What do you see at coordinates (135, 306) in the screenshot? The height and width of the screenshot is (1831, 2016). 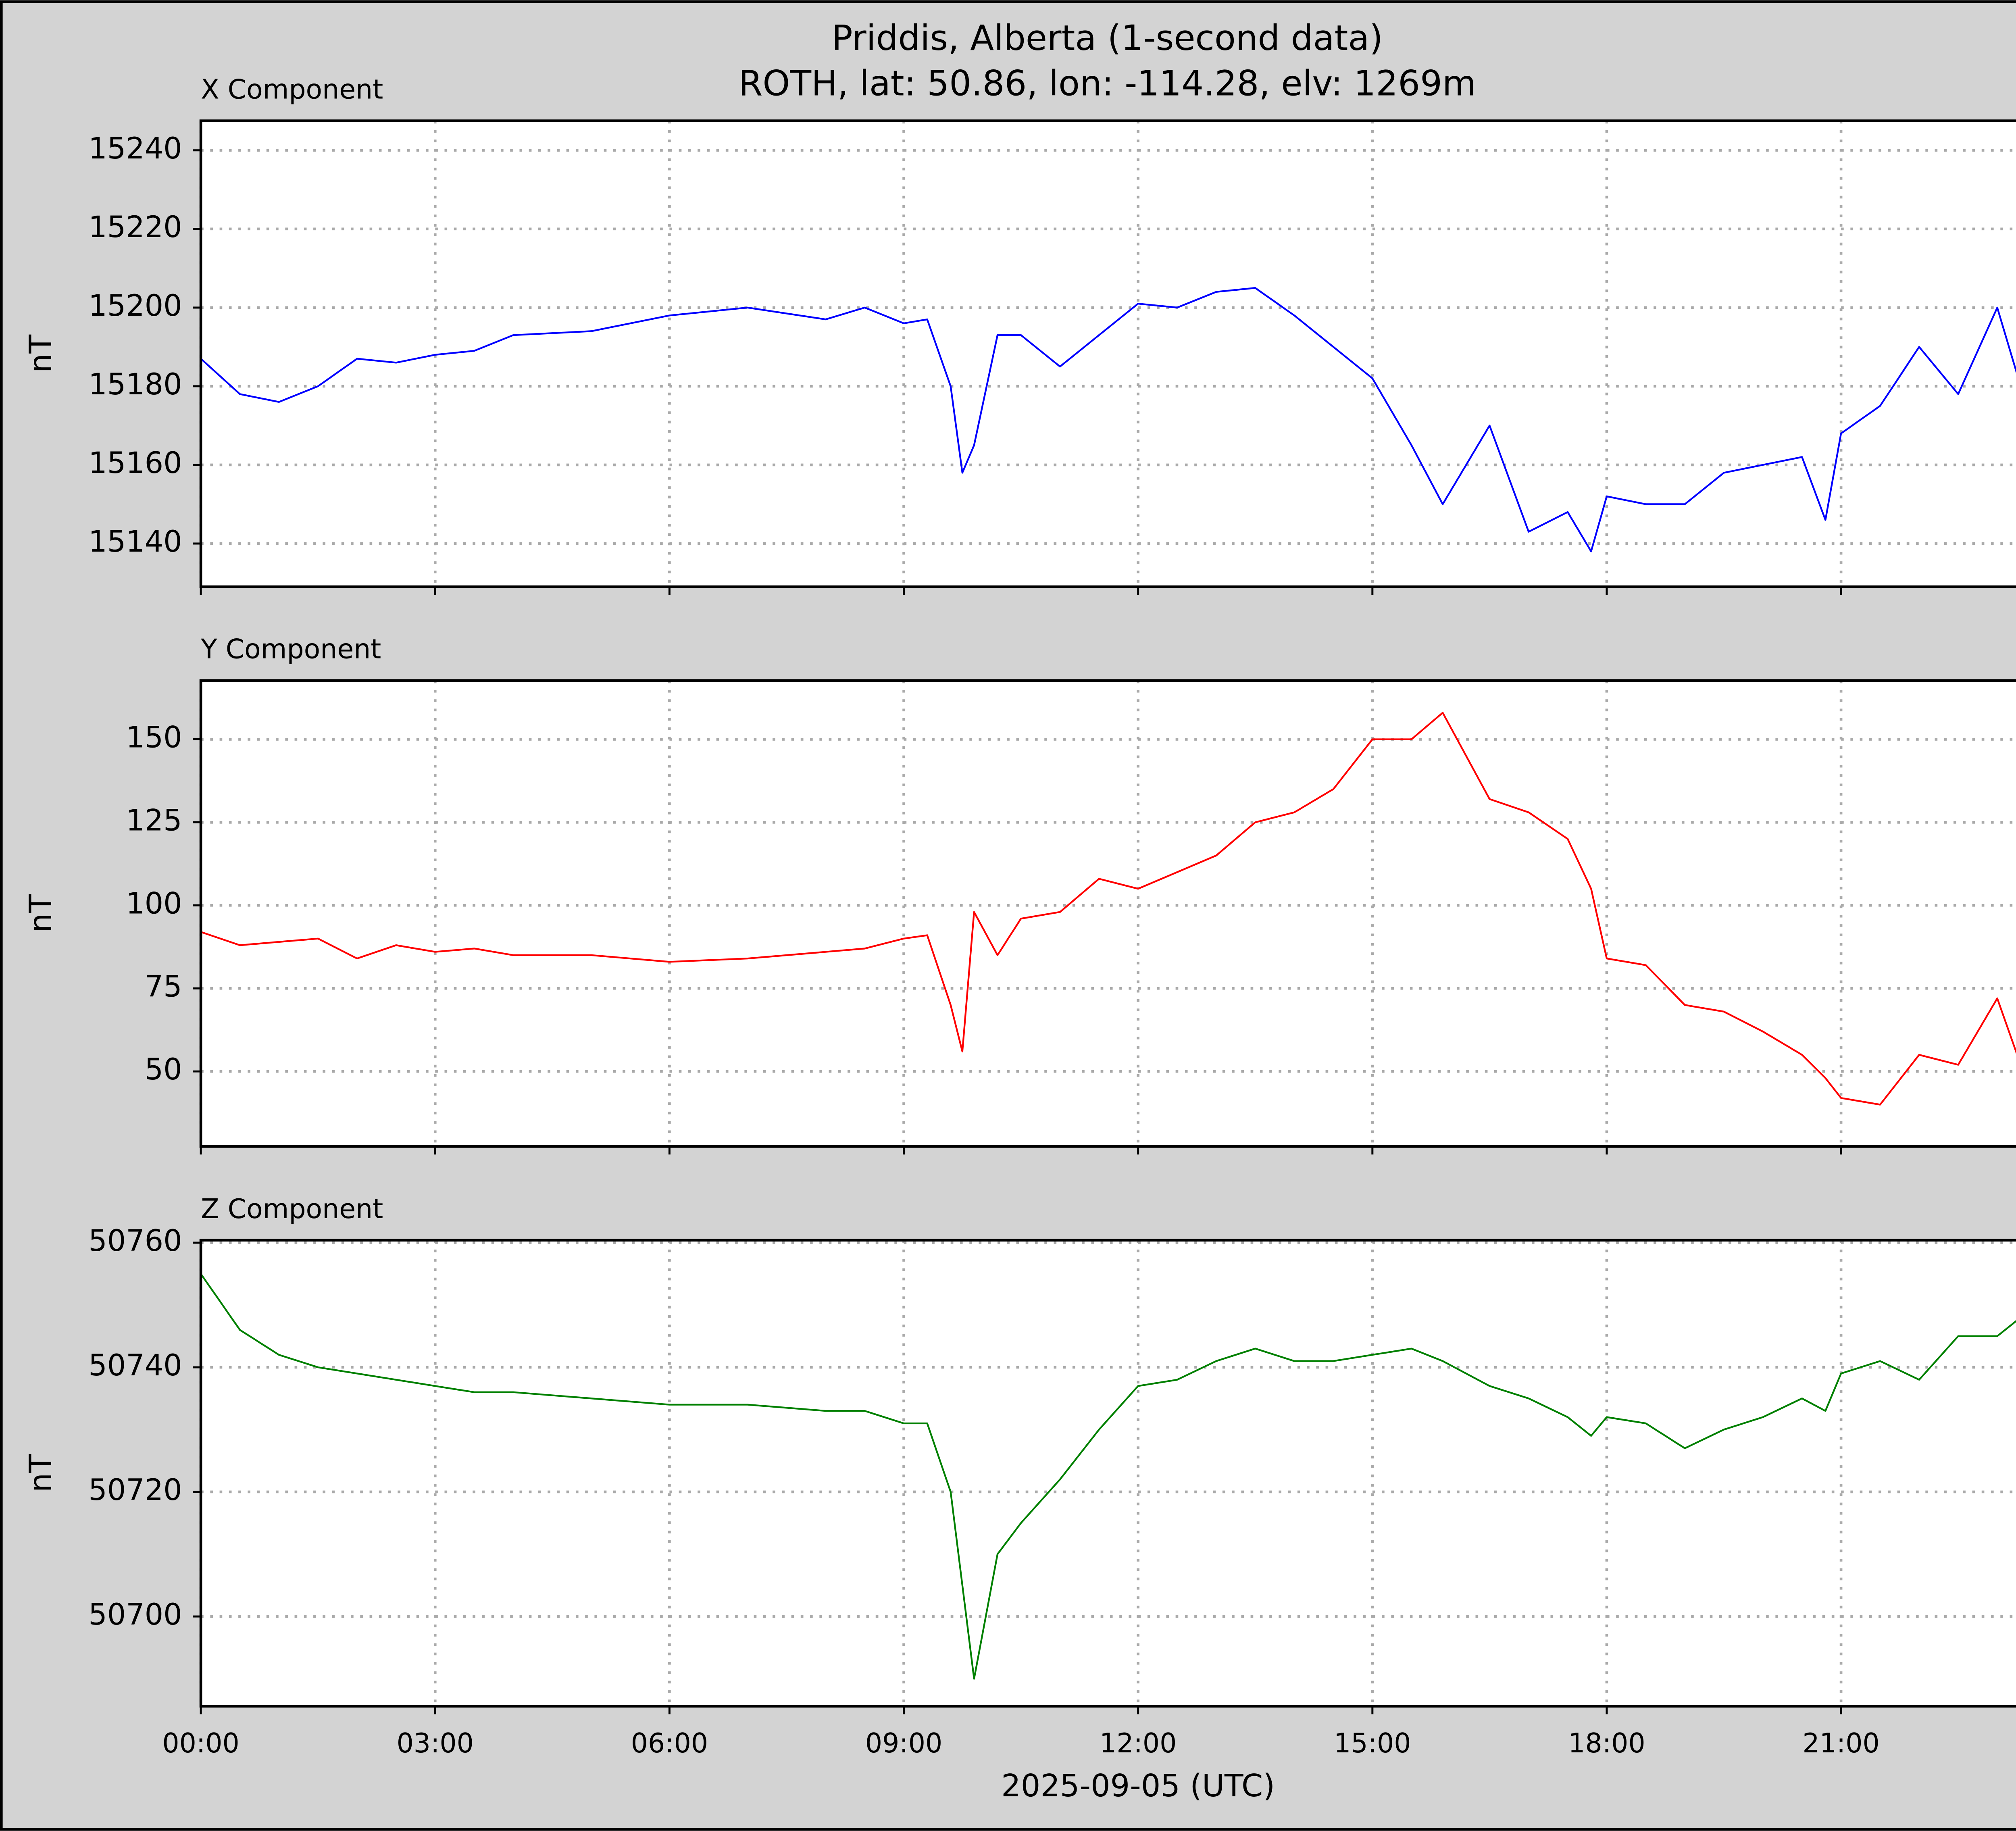 I see `y-tick-label: 15200` at bounding box center [135, 306].